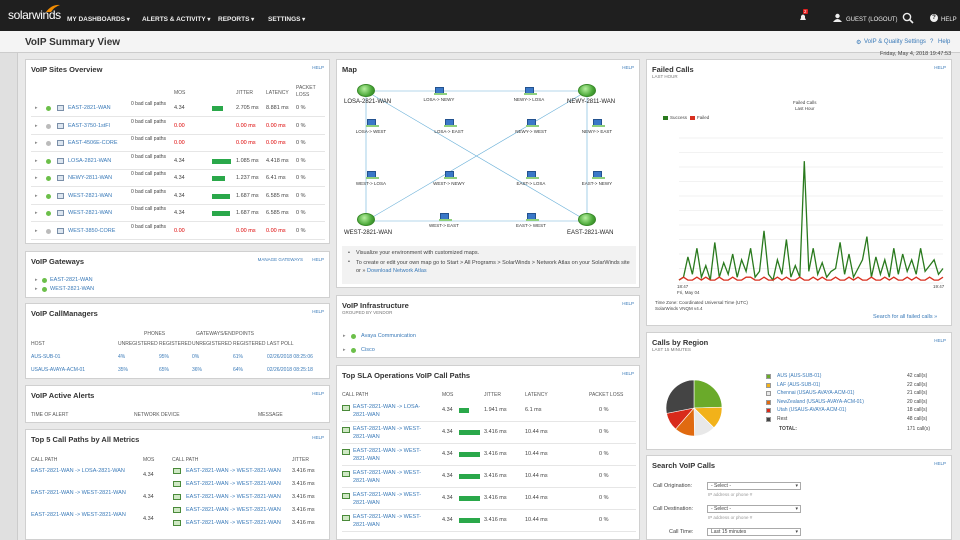  Describe the element at coordinates (176, 19) in the screenshot. I see `nav-alerts-activity: ALERTS & ACTIVITY` at that location.